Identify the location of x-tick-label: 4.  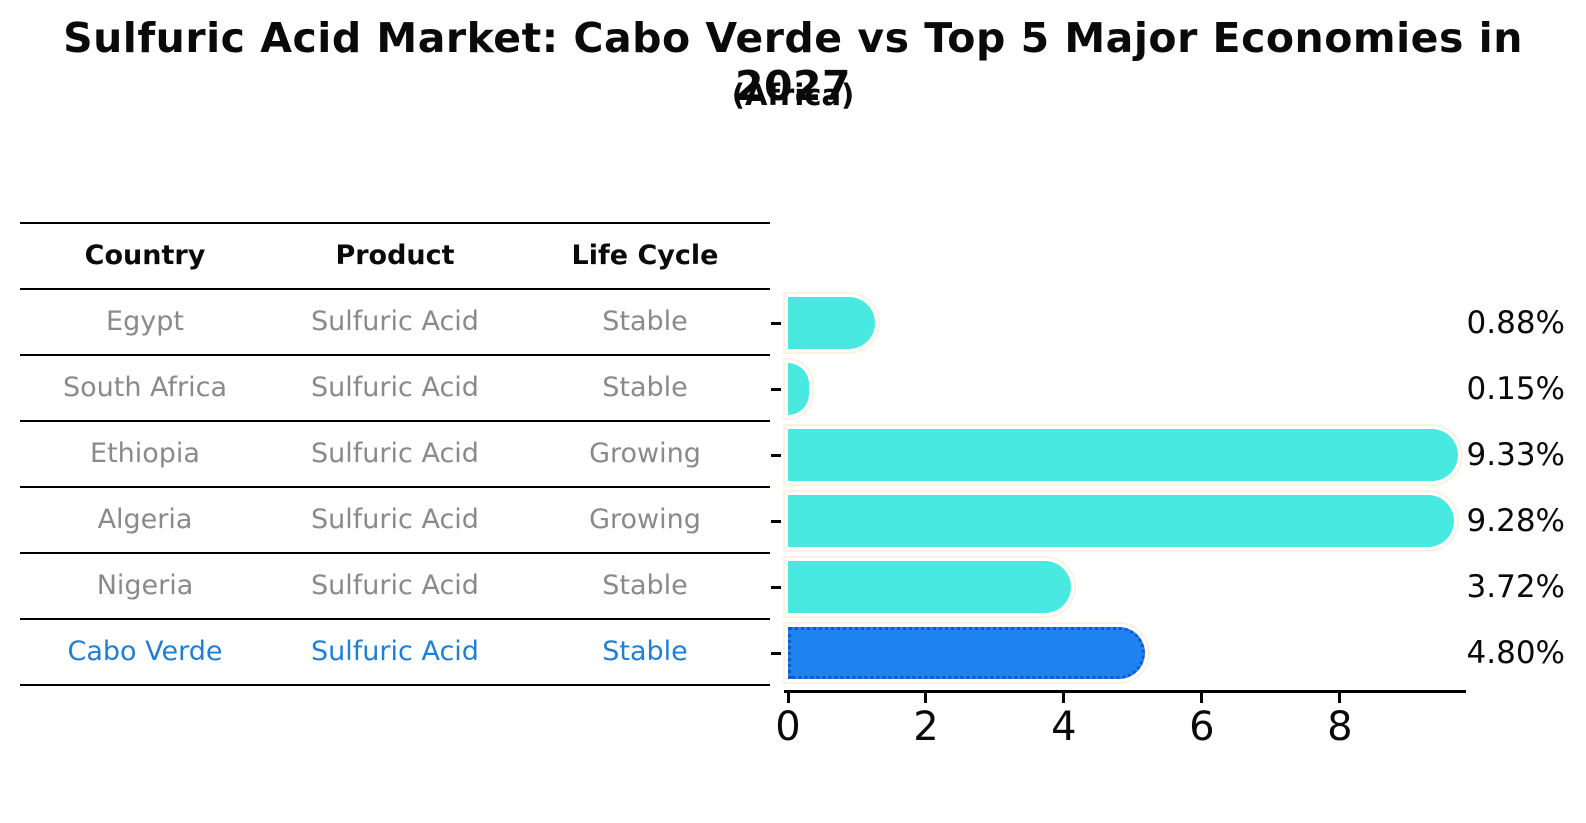
(1064, 727).